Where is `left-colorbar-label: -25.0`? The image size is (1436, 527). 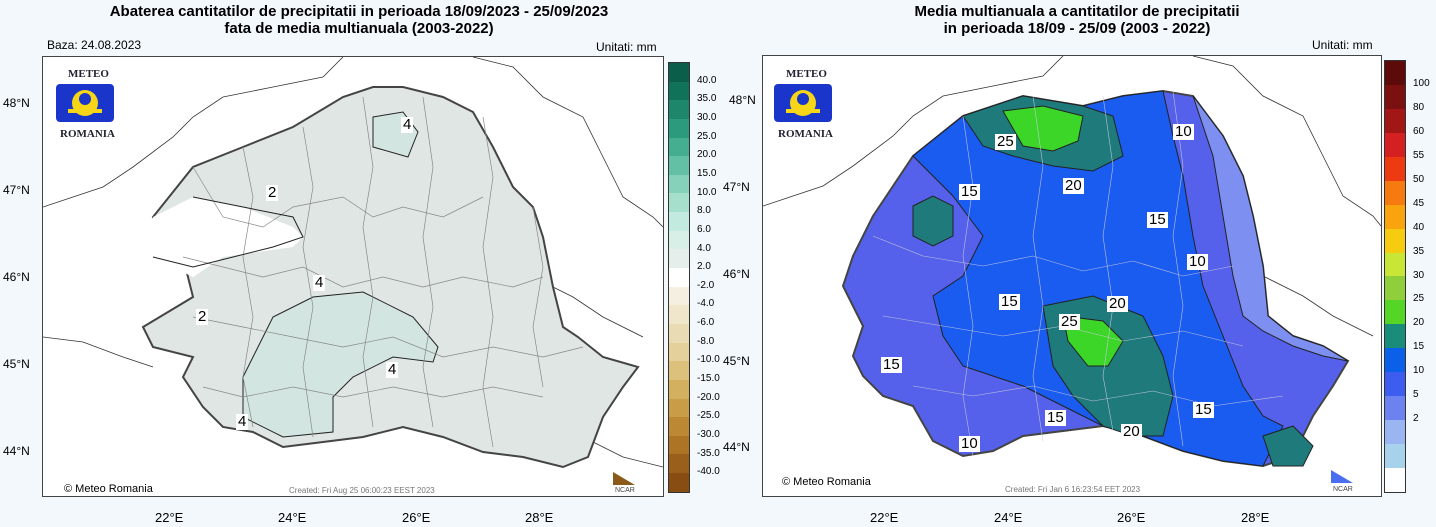
left-colorbar-label: -25.0 is located at coordinates (708, 416).